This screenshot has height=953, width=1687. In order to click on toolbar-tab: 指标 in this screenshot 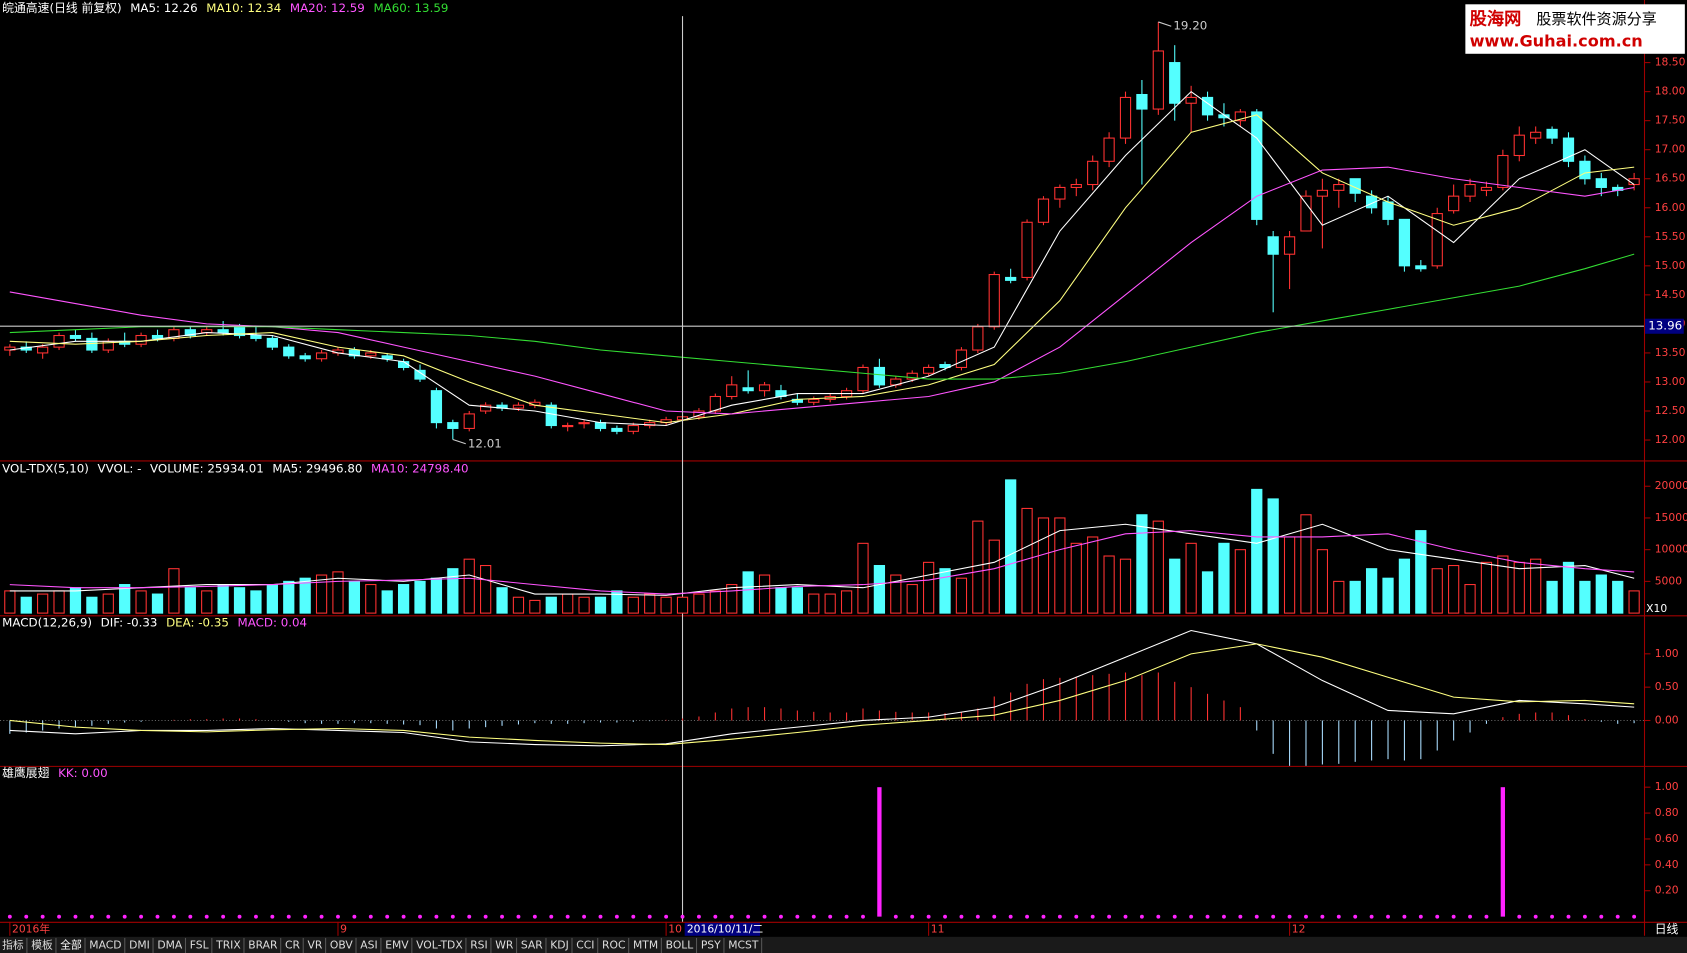, I will do `click(13, 944)`.